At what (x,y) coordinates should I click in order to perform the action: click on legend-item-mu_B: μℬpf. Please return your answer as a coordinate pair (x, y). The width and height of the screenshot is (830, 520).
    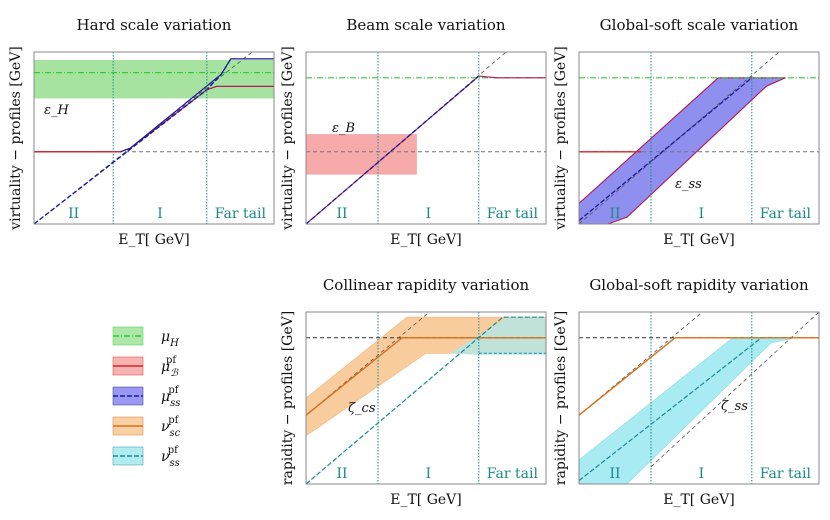
    Looking at the image, I should click on (145, 367).